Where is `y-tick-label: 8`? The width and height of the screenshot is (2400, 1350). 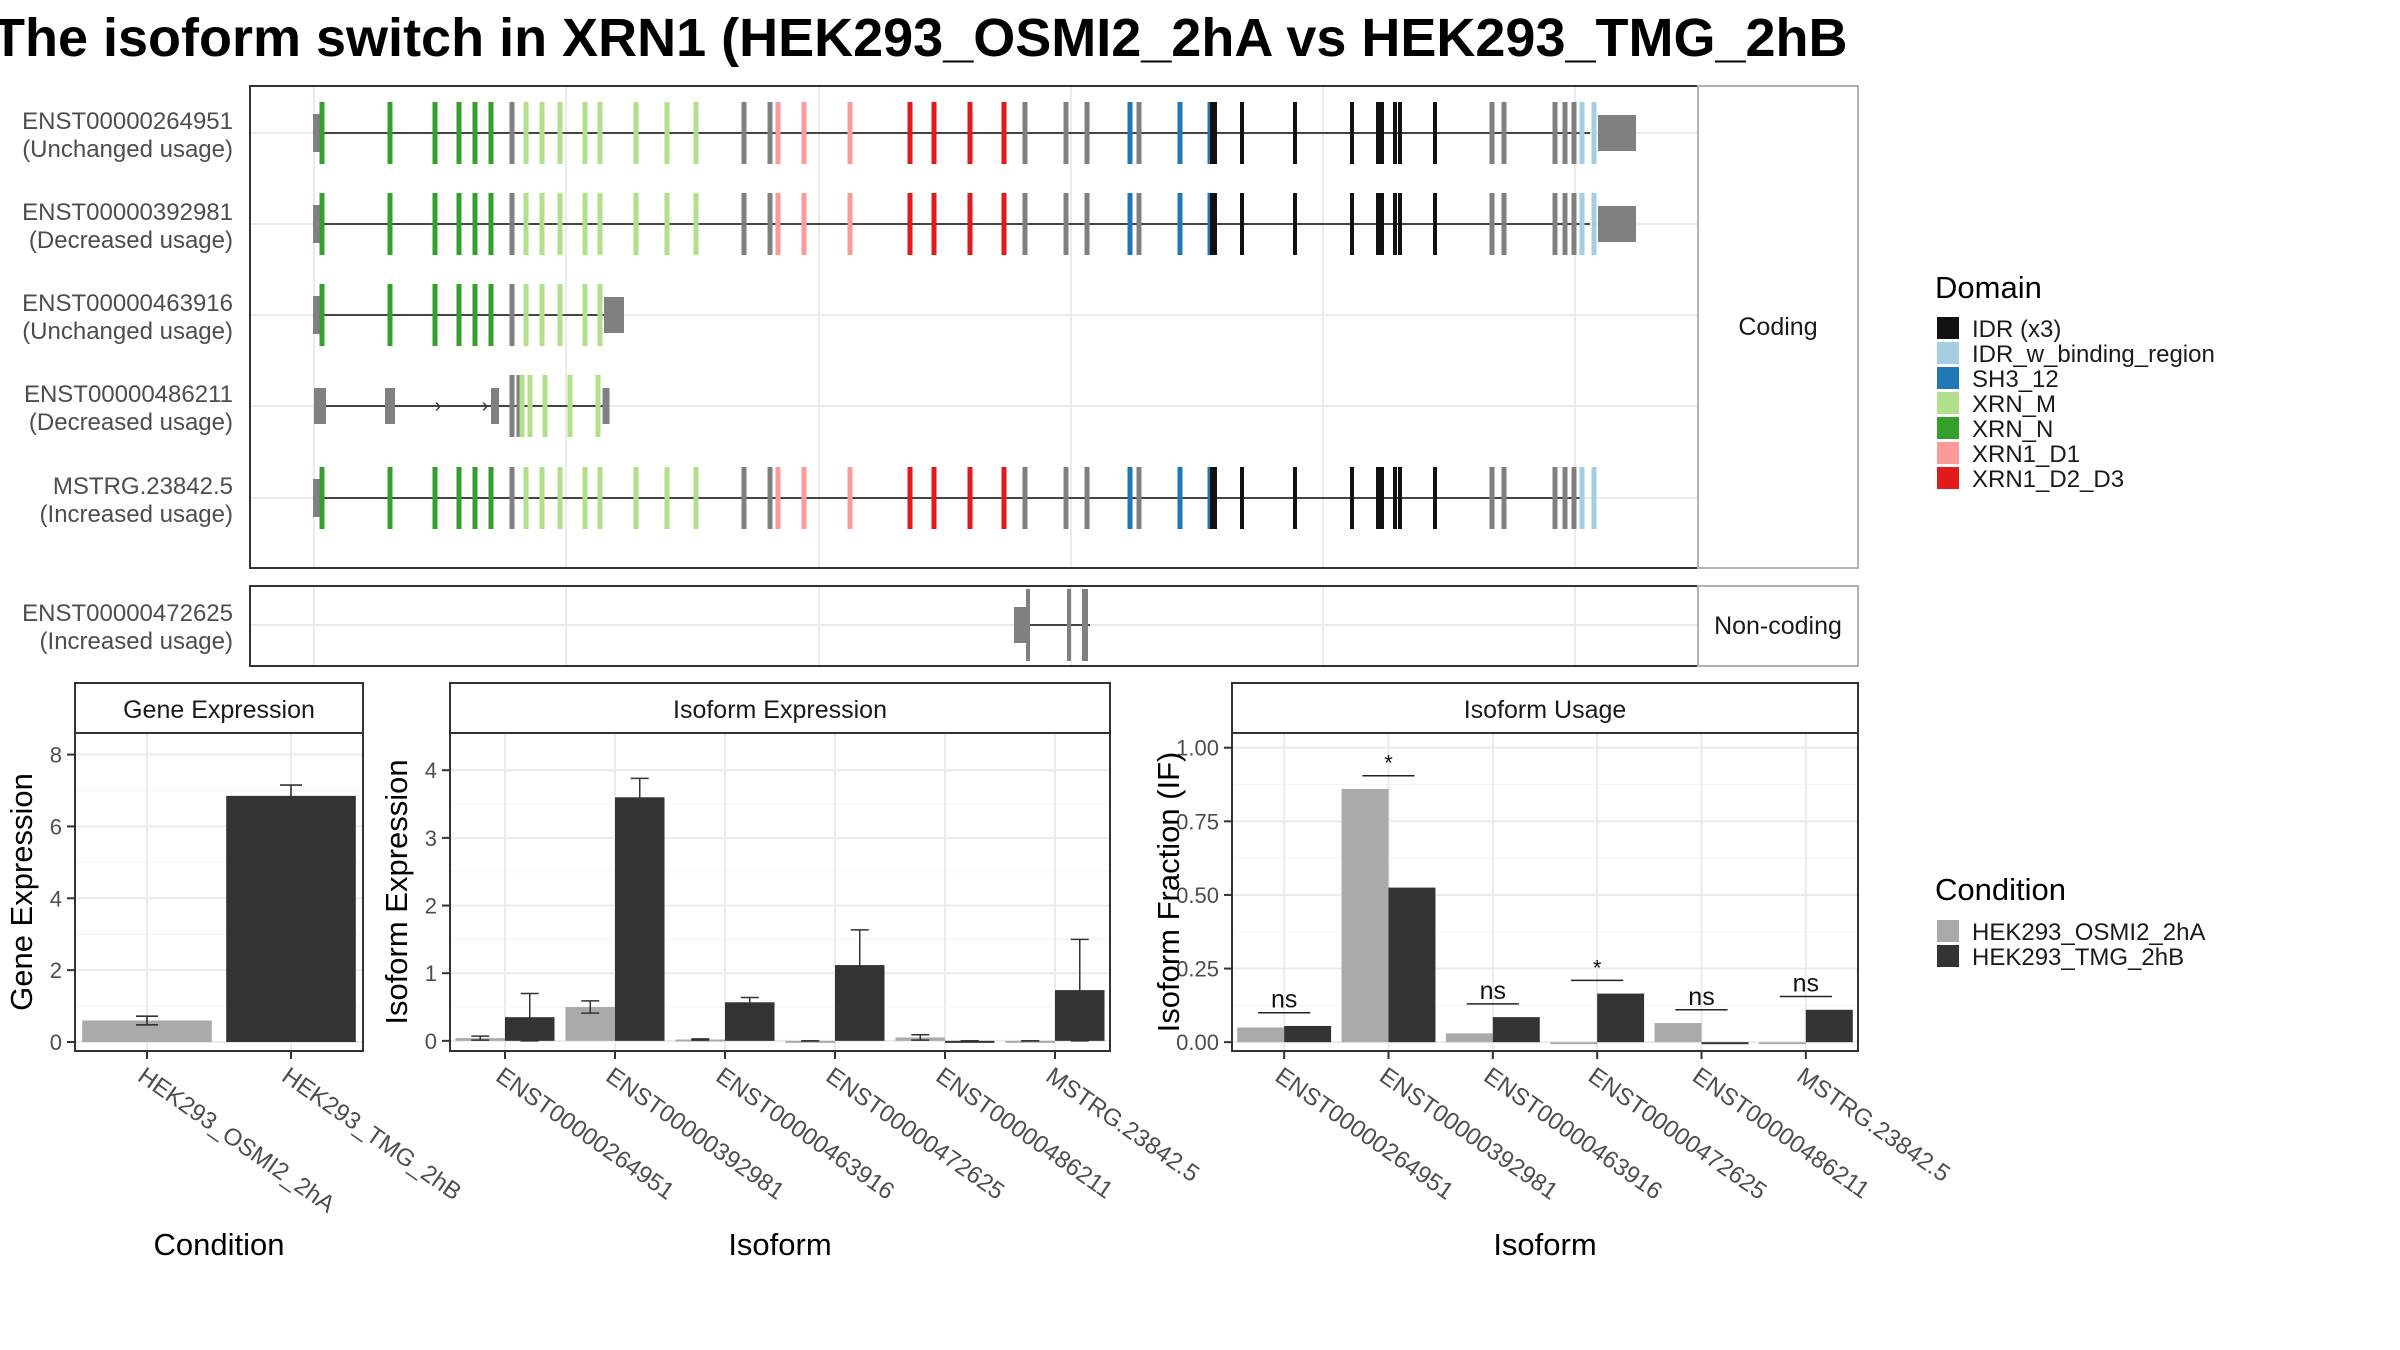
y-tick-label: 8 is located at coordinates (56, 755).